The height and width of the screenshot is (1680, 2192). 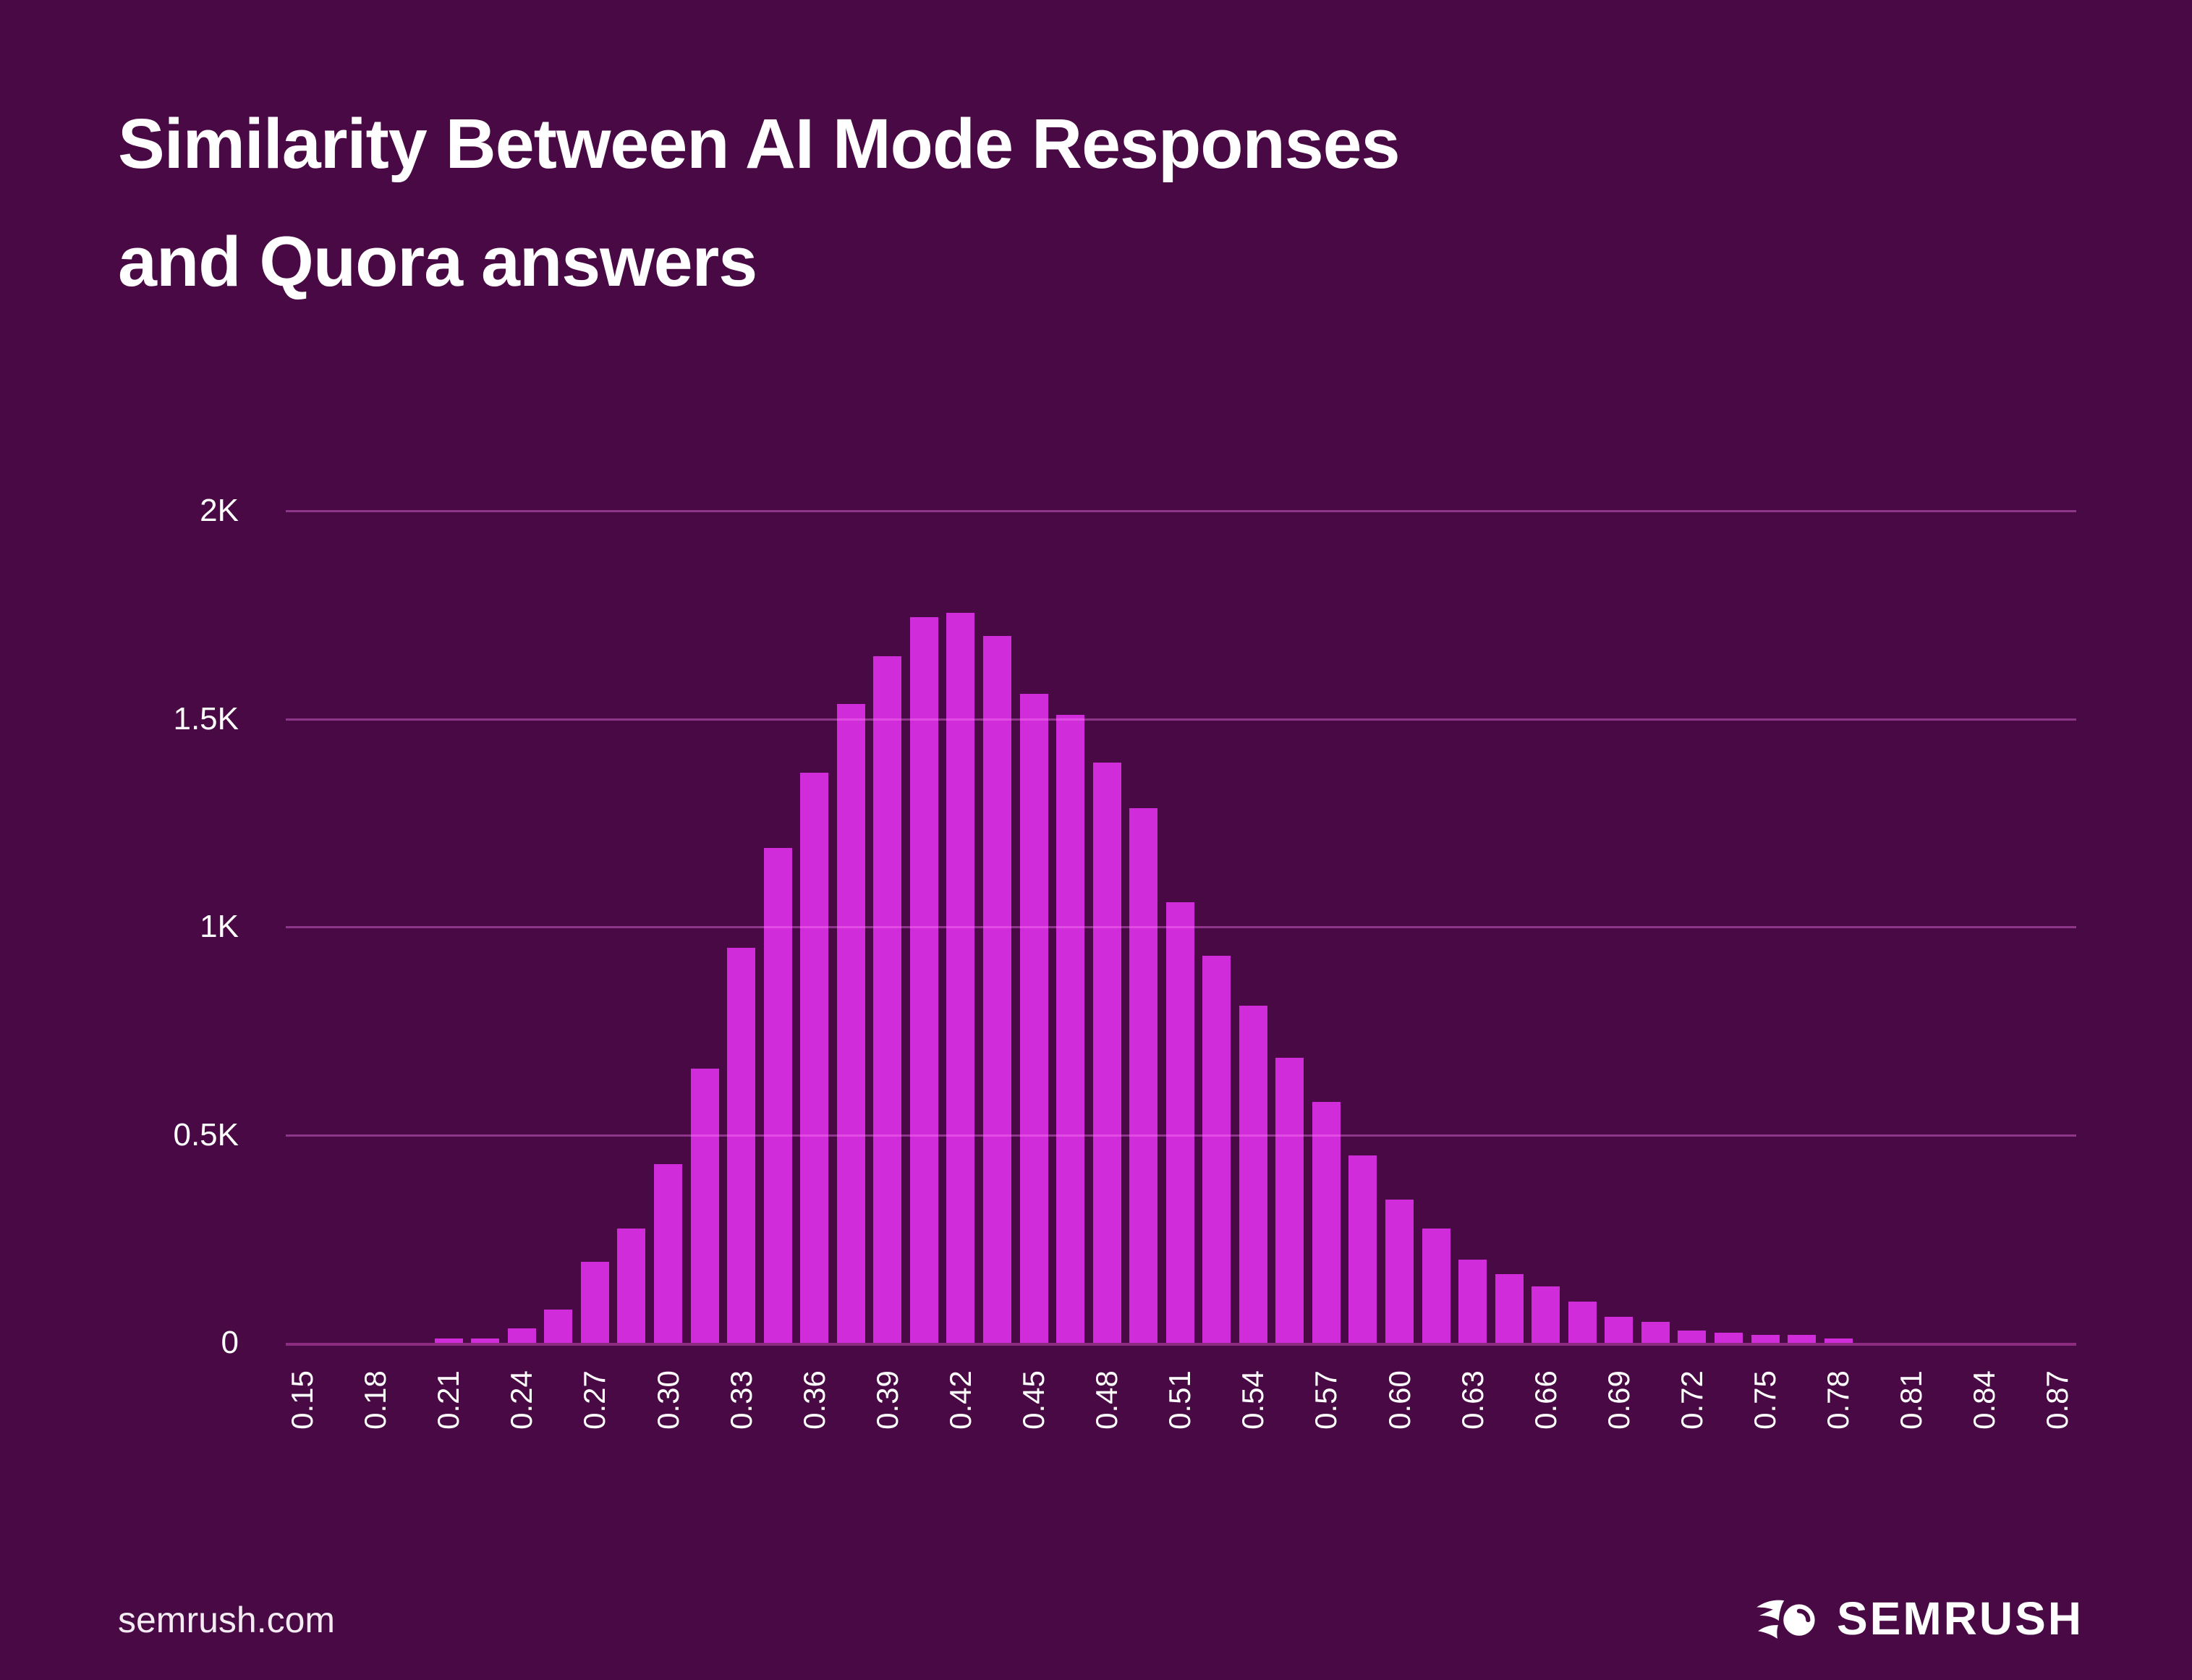 I want to click on x-tick-label: 0.78, so click(x=1839, y=1400).